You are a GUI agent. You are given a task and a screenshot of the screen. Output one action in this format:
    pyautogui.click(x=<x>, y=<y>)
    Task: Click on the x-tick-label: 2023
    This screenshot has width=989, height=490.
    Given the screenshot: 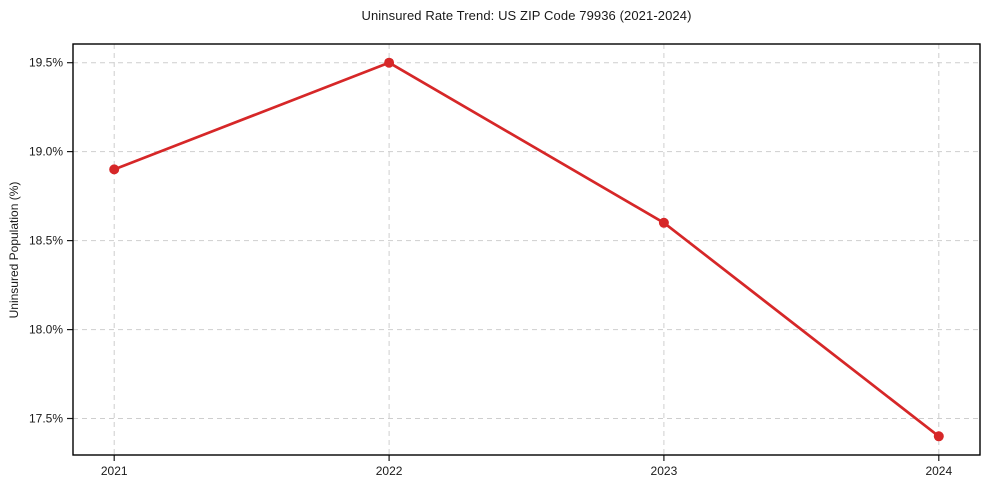 What is the action you would take?
    pyautogui.click(x=664, y=471)
    